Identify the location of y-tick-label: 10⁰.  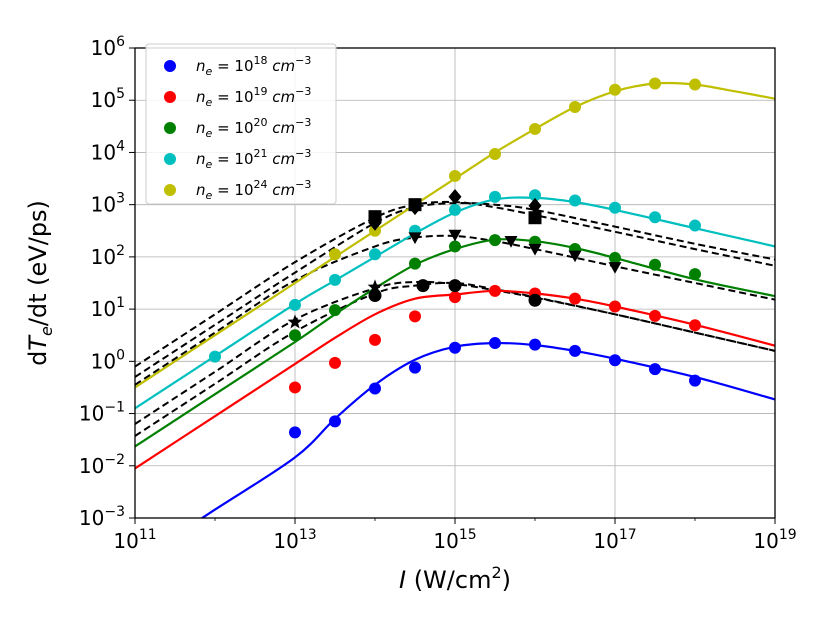
(108, 360).